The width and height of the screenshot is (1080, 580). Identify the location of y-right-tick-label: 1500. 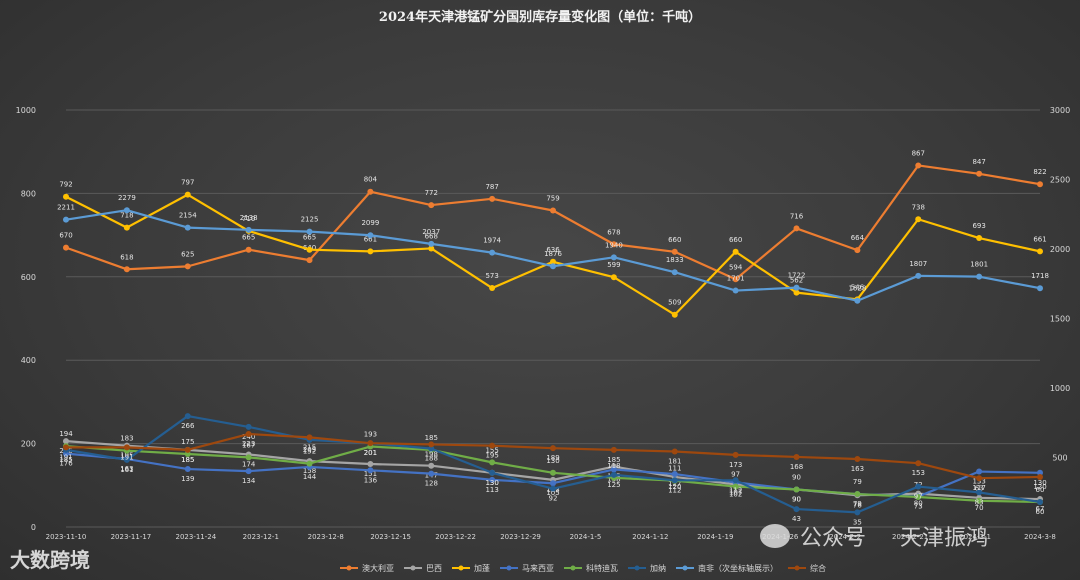
(1060, 319).